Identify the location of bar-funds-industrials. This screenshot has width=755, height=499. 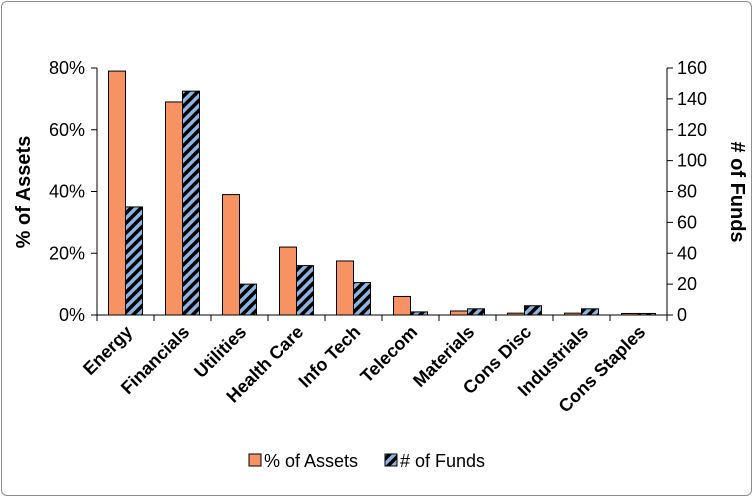
(590, 312).